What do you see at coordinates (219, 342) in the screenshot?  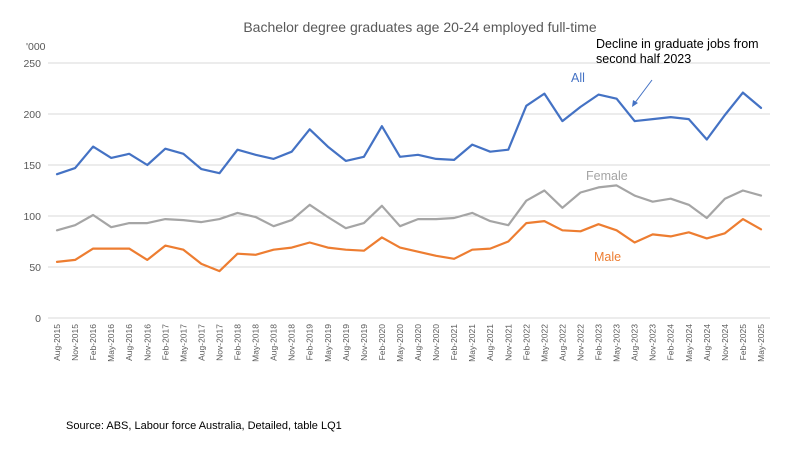 I see `x-tick-label: Nov-2017` at bounding box center [219, 342].